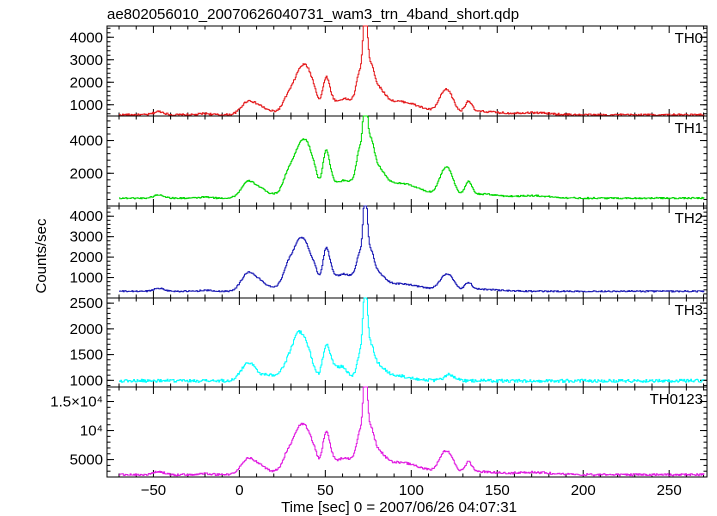 This screenshot has height=516, width=717. I want to click on x-tick-label: 100, so click(411, 490).